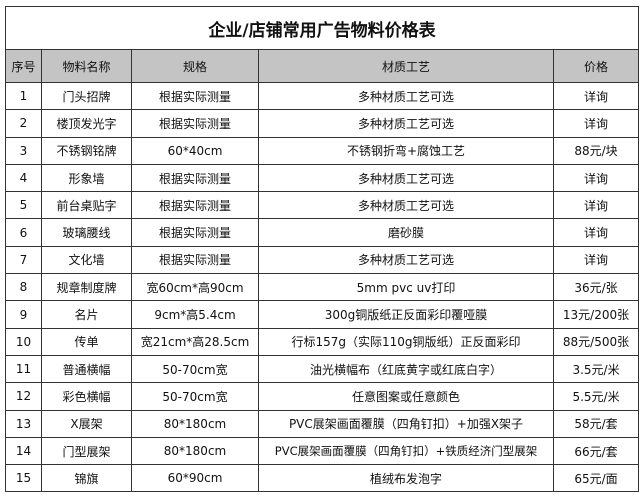  Describe the element at coordinates (406, 150) in the screenshot. I see `col-material-cell: 不锈钢折弯+腐蚀工艺` at that location.